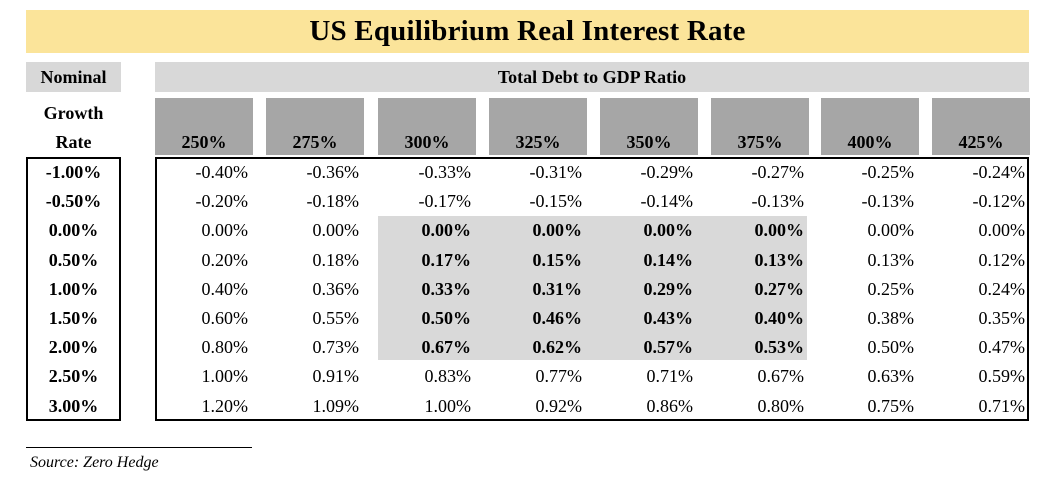 This screenshot has width=1048, height=487. Describe the element at coordinates (668, 288) in the screenshot. I see `table-cell: 0.29%` at that location.